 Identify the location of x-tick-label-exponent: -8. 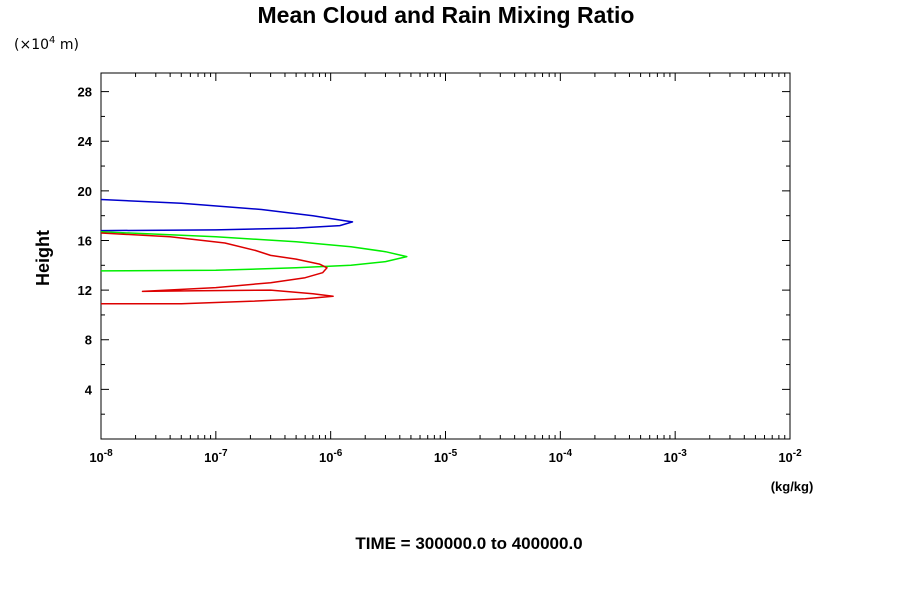
(108, 453).